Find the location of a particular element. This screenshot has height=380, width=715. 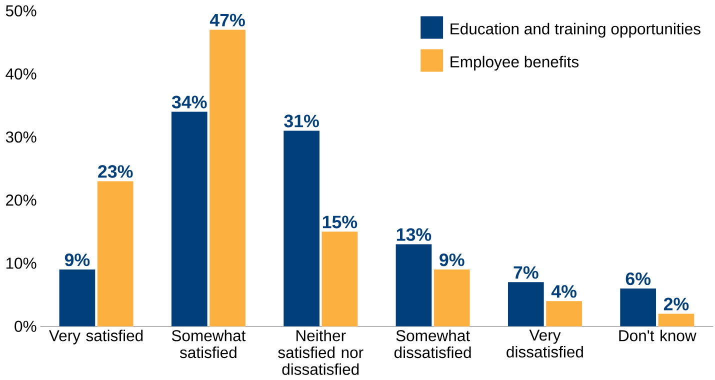

legend-label: Employee benefits is located at coordinates (514, 63).